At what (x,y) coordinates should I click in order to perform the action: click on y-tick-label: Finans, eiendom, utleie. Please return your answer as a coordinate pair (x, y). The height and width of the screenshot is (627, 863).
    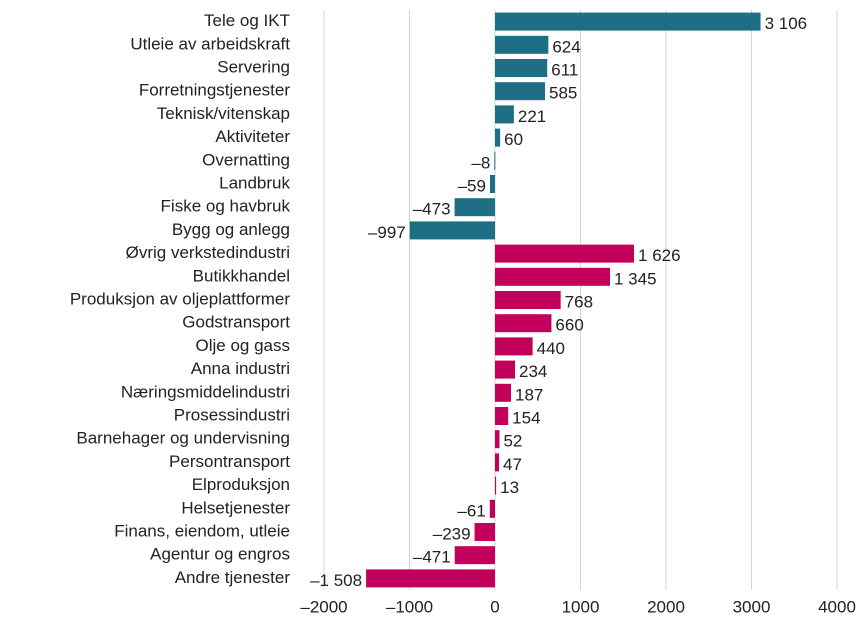
    Looking at the image, I should click on (202, 530).